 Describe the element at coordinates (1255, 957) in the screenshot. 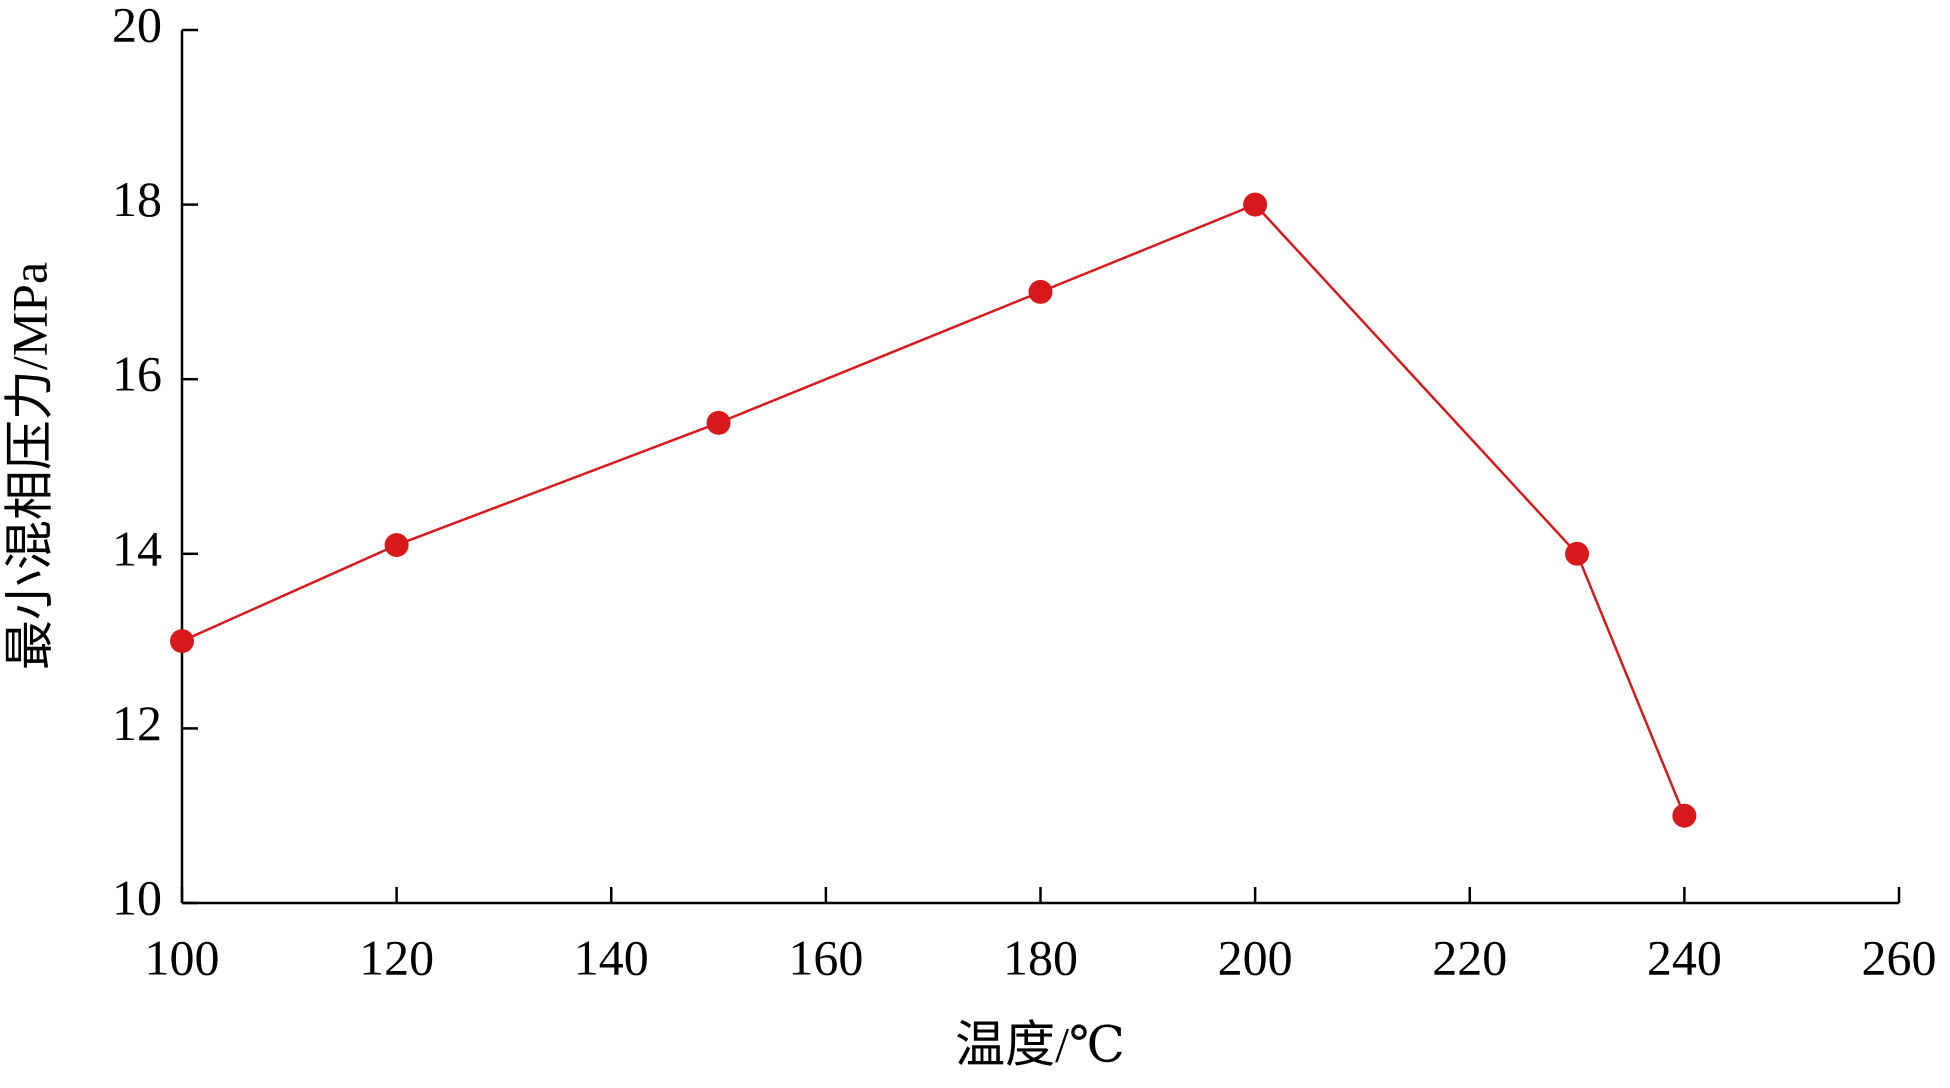

I see `x-tick-label: 200` at that location.